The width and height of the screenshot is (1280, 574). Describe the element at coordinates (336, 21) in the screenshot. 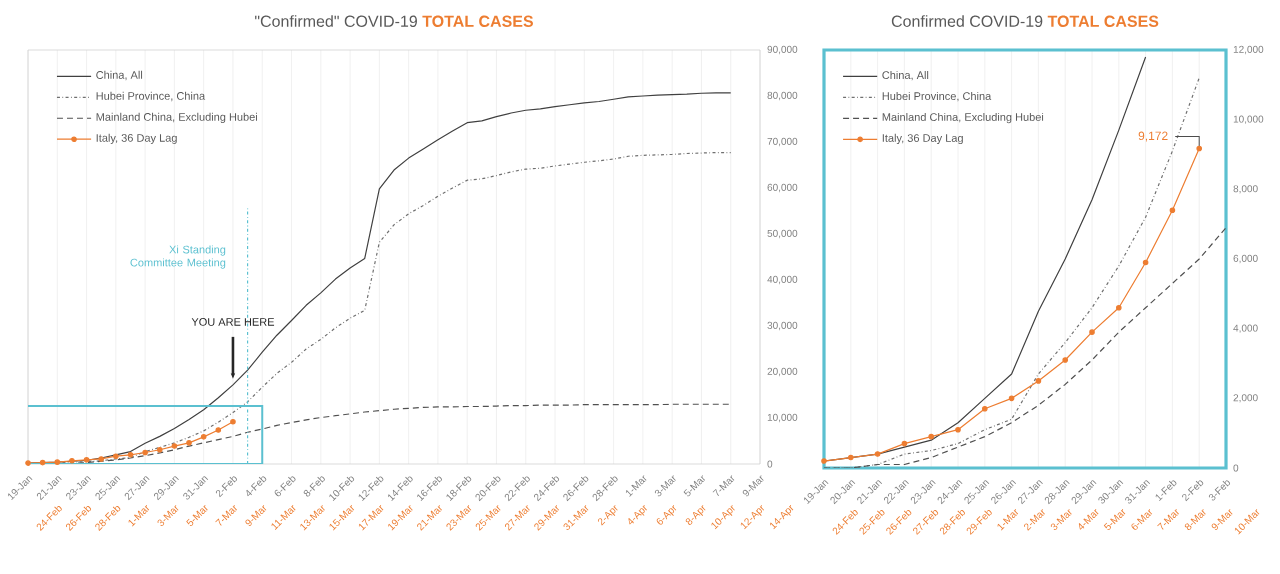

I see `chart-title: "Confirmed" COVID-19` at that location.